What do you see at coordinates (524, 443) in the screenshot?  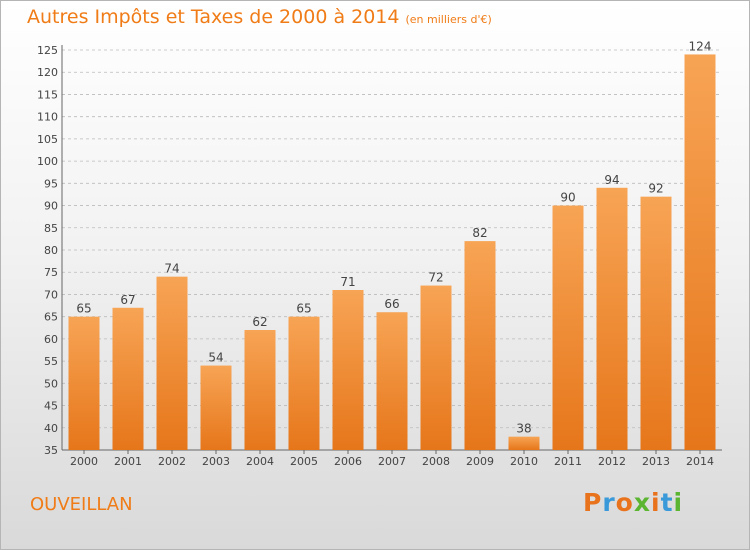 I see `bar-2010` at bounding box center [524, 443].